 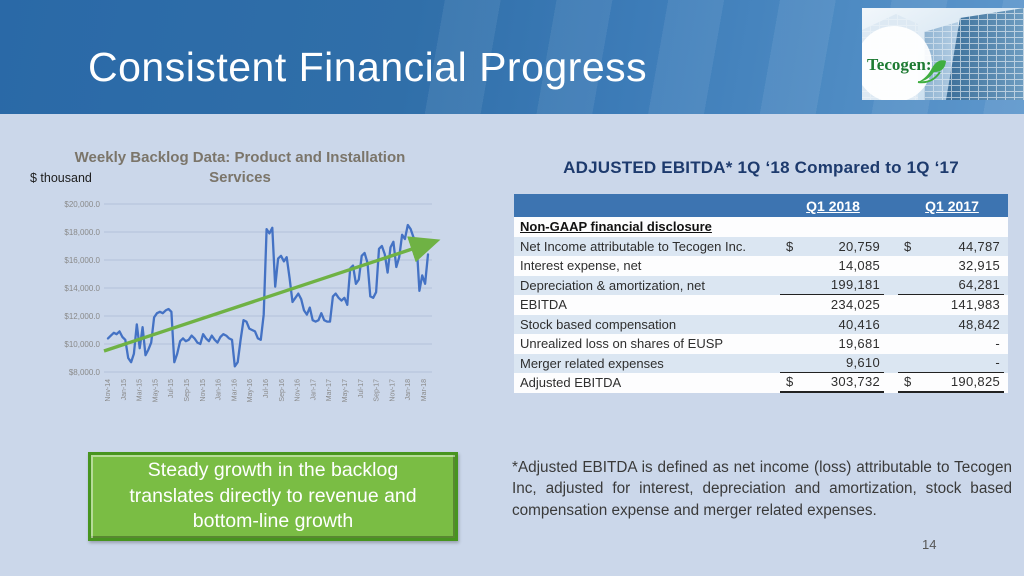 What do you see at coordinates (345, 390) in the screenshot?
I see `svg-text: May-17` at bounding box center [345, 390].